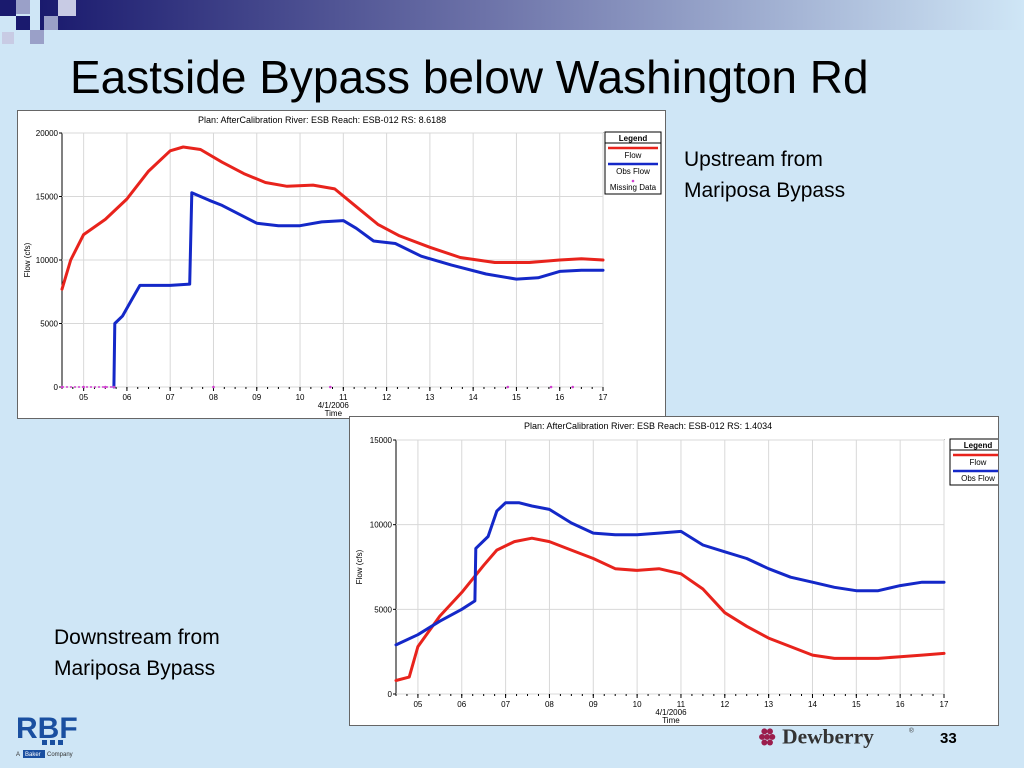  What do you see at coordinates (60, 755) in the screenshot?
I see `rbf-tagline-suffix: Company` at bounding box center [60, 755].